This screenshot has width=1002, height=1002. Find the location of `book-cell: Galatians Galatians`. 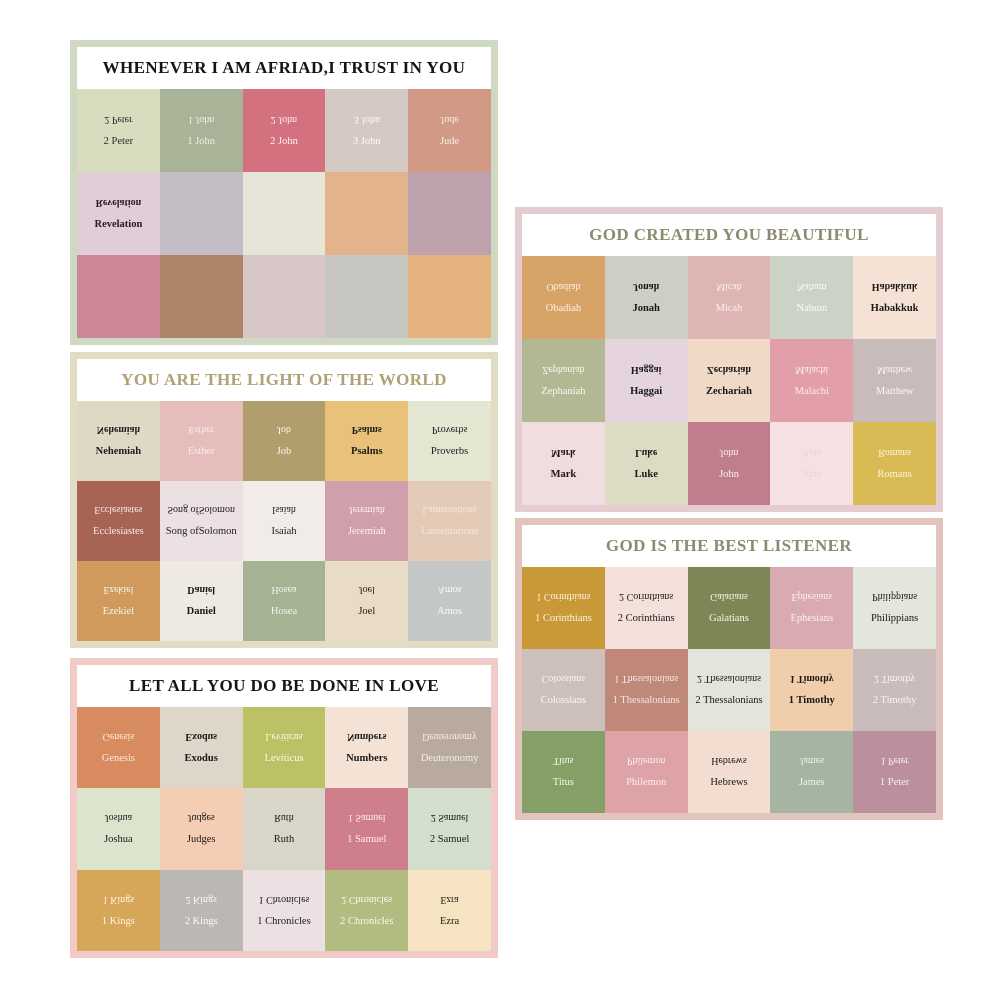

book-cell: Galatians Galatians is located at coordinates (729, 608).